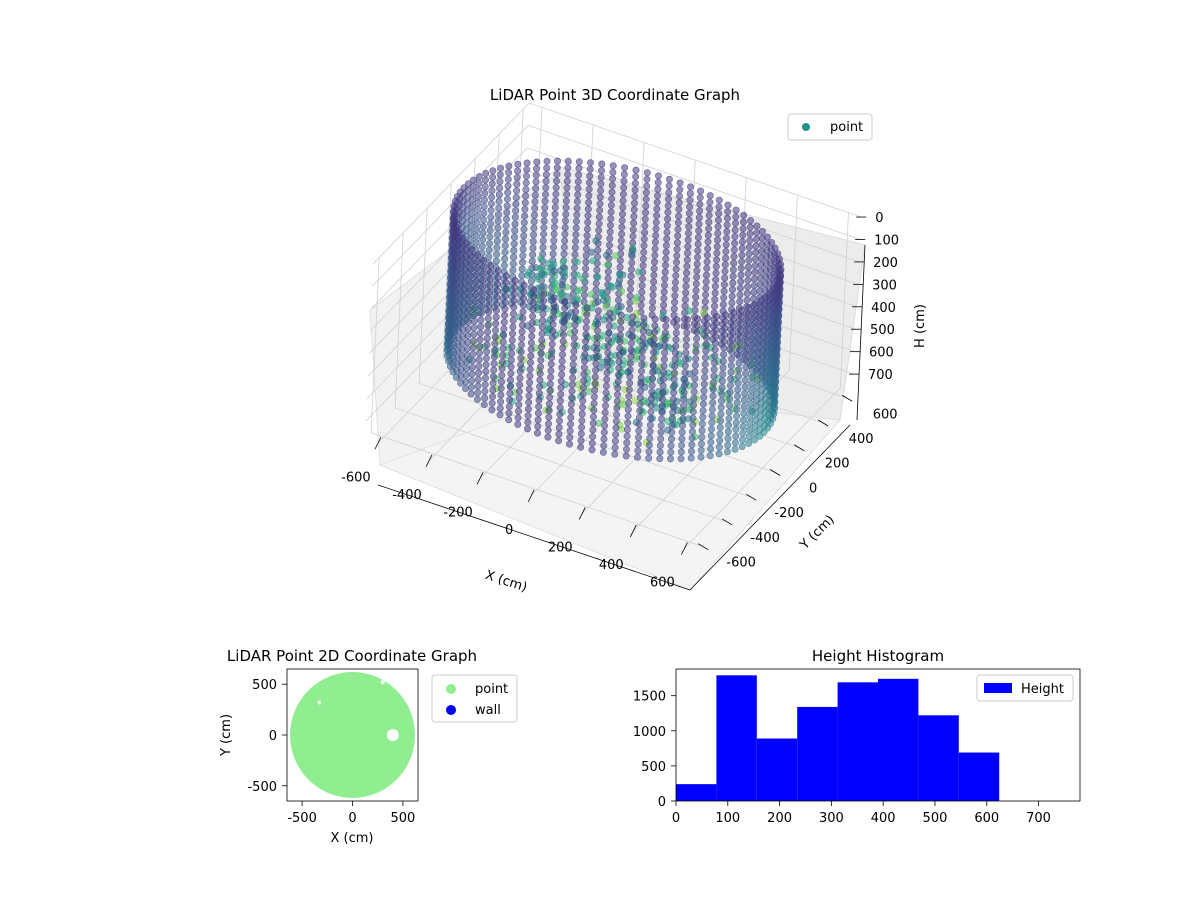 The width and height of the screenshot is (1200, 900). Describe the element at coordinates (649, 732) in the screenshot. I see `y-tick-label-histogram: 1000` at that location.